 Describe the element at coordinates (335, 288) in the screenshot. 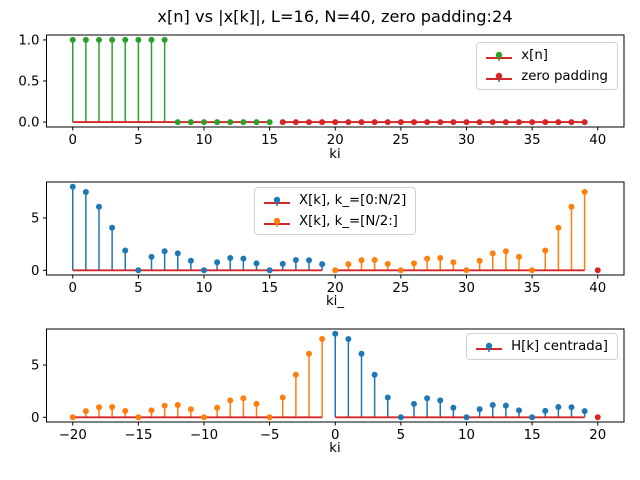

I see `x-tick-label: 20` at that location.